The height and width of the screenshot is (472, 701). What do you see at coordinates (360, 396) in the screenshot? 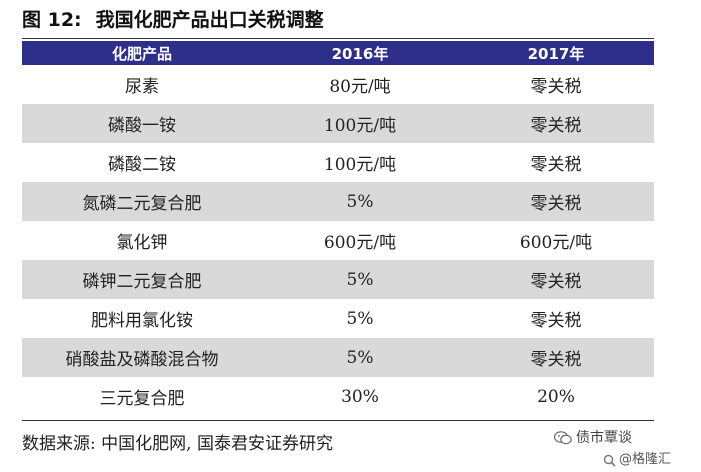
I see `tariff-2016-cell: 30%` at bounding box center [360, 396].